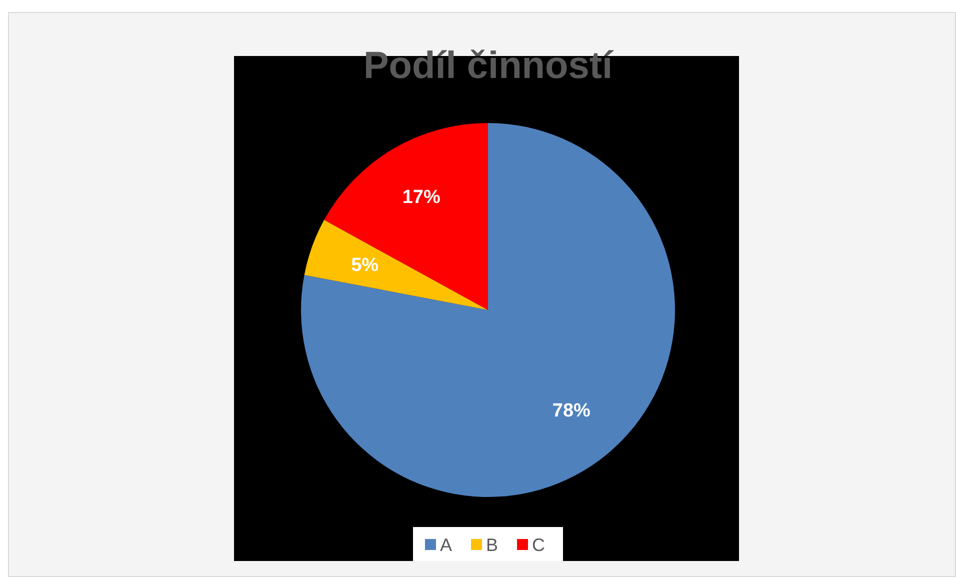 Image resolution: width=956 pixels, height=581 pixels. Describe the element at coordinates (492, 545) in the screenshot. I see `legend-label: B` at that location.